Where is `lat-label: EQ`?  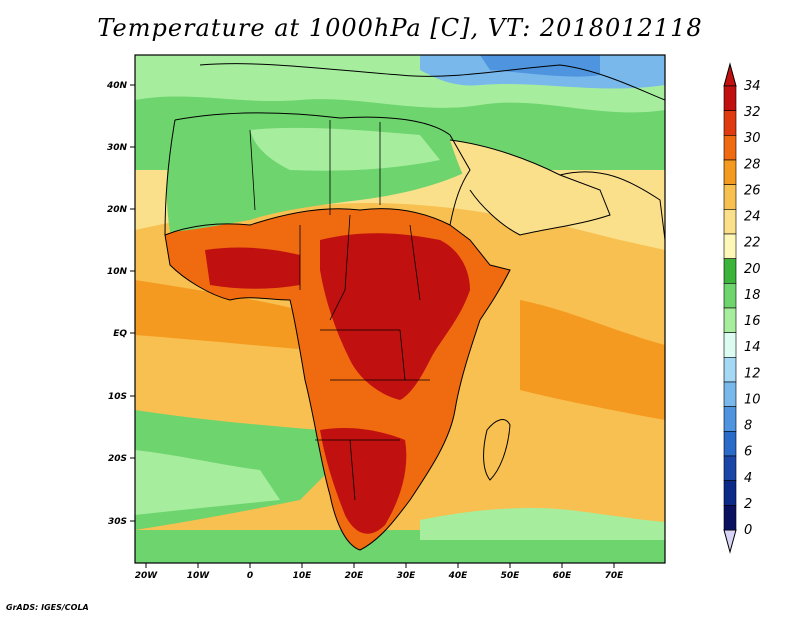 lat-label: EQ is located at coordinates (120, 334).